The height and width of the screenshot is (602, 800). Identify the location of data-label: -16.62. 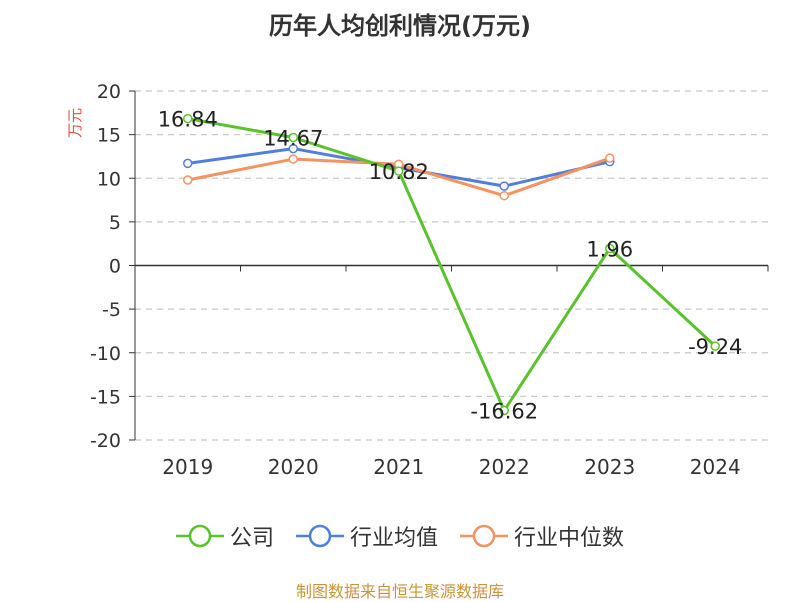
(504, 412).